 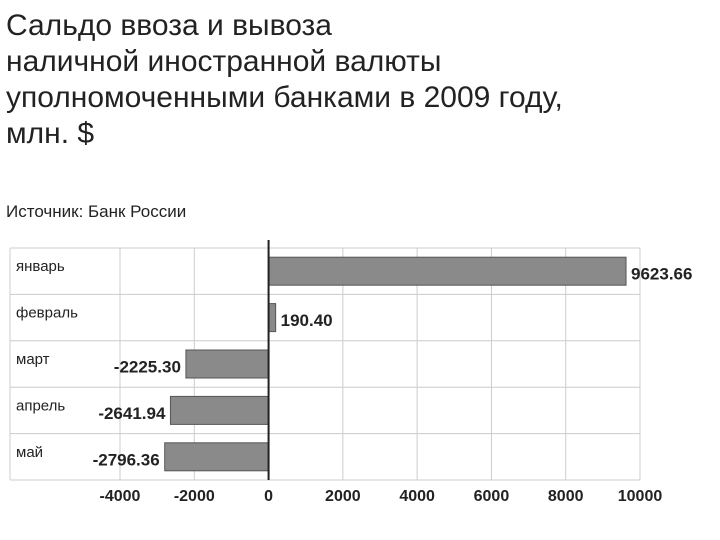 I want to click on value-label: -2225.30, so click(x=147, y=366).